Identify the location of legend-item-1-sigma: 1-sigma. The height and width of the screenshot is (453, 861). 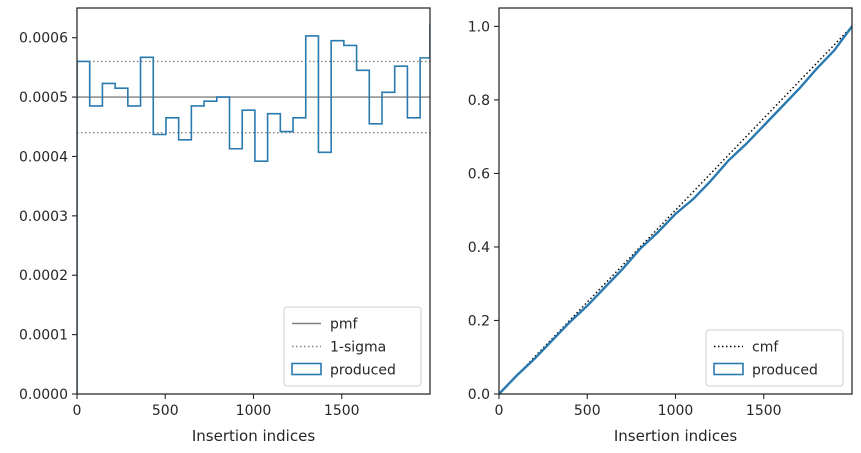
(339, 348).